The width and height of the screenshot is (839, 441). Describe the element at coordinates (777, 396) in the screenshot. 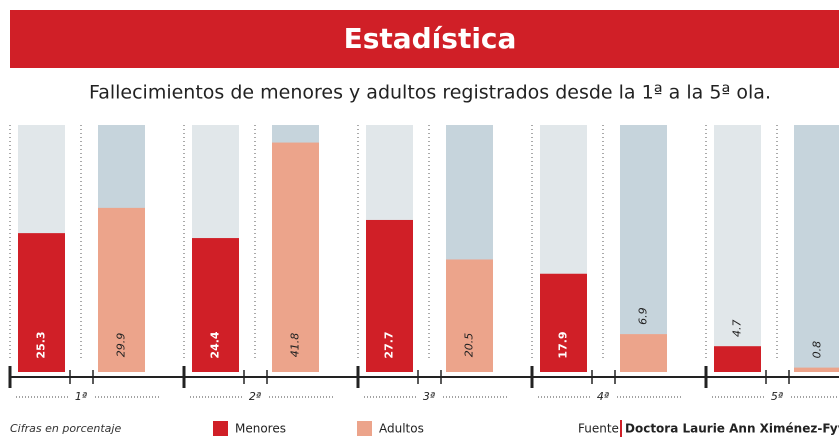

I see `x-tick-label: 5ª` at that location.